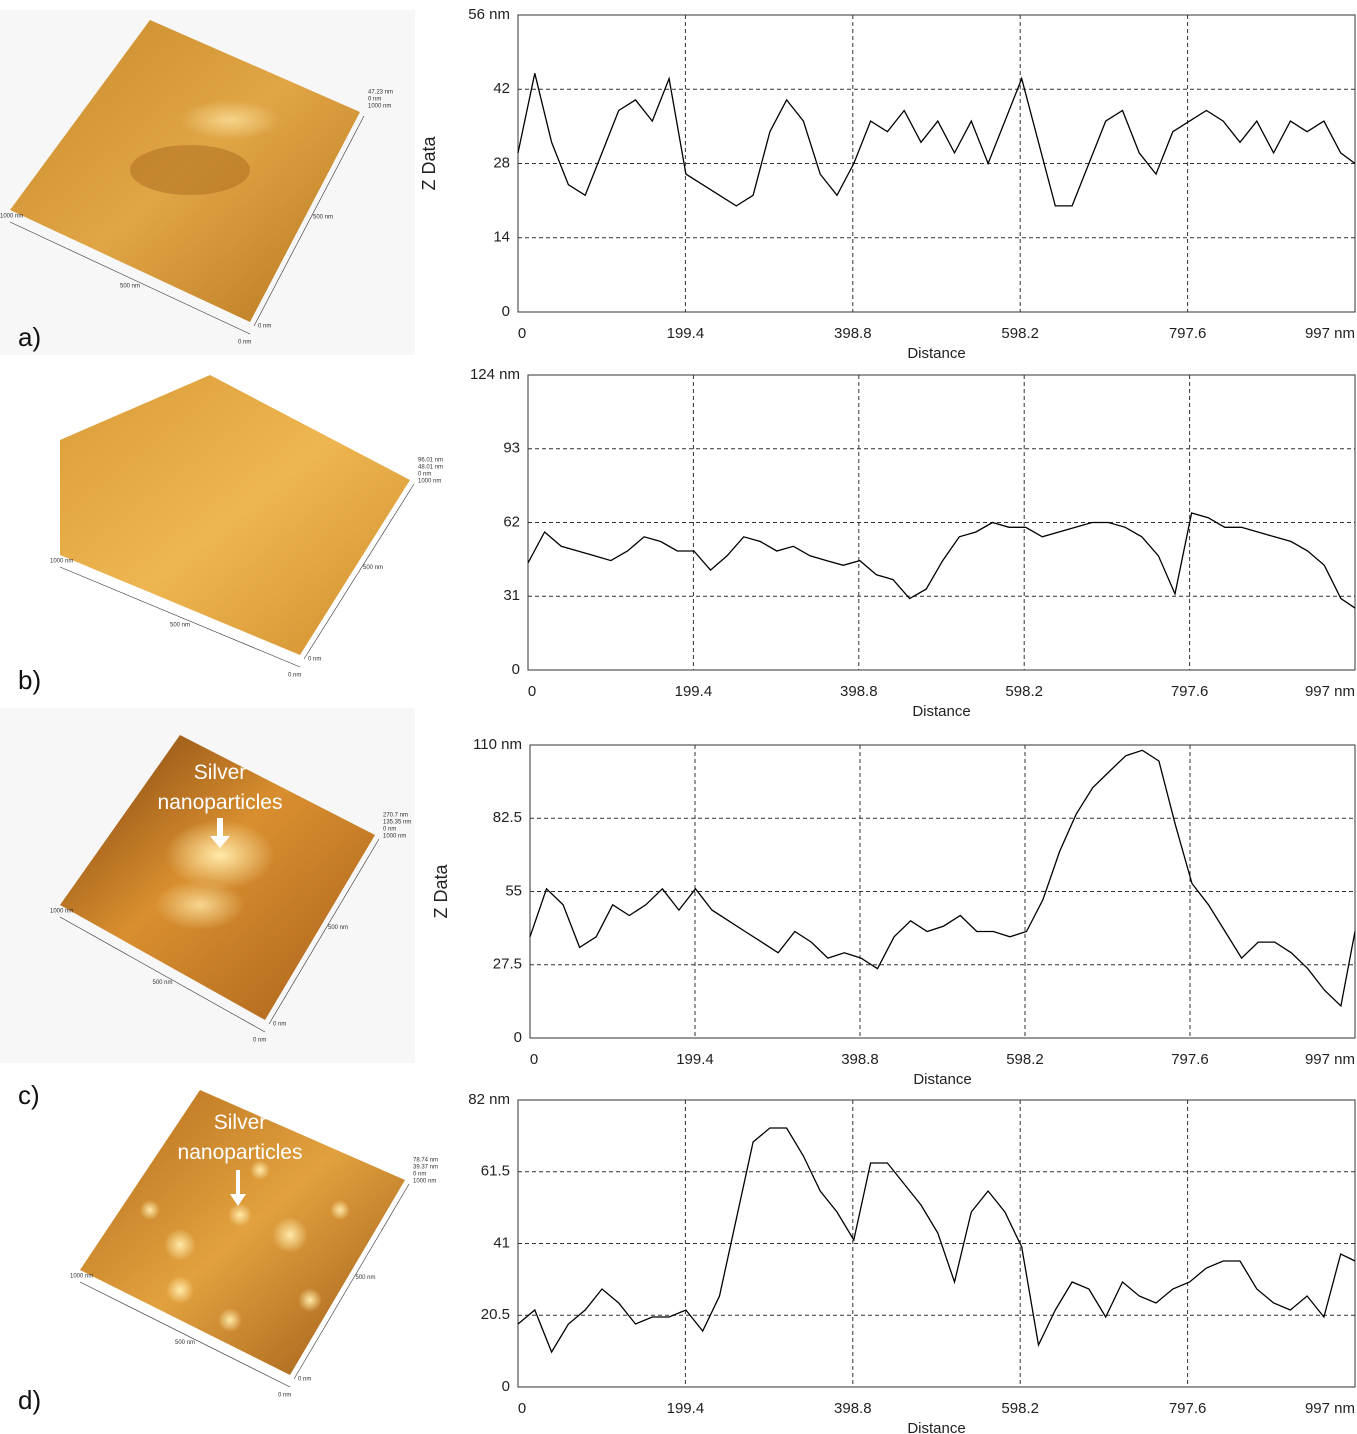  I want to click on z-scale-label: 135.35 nm, so click(397, 823).